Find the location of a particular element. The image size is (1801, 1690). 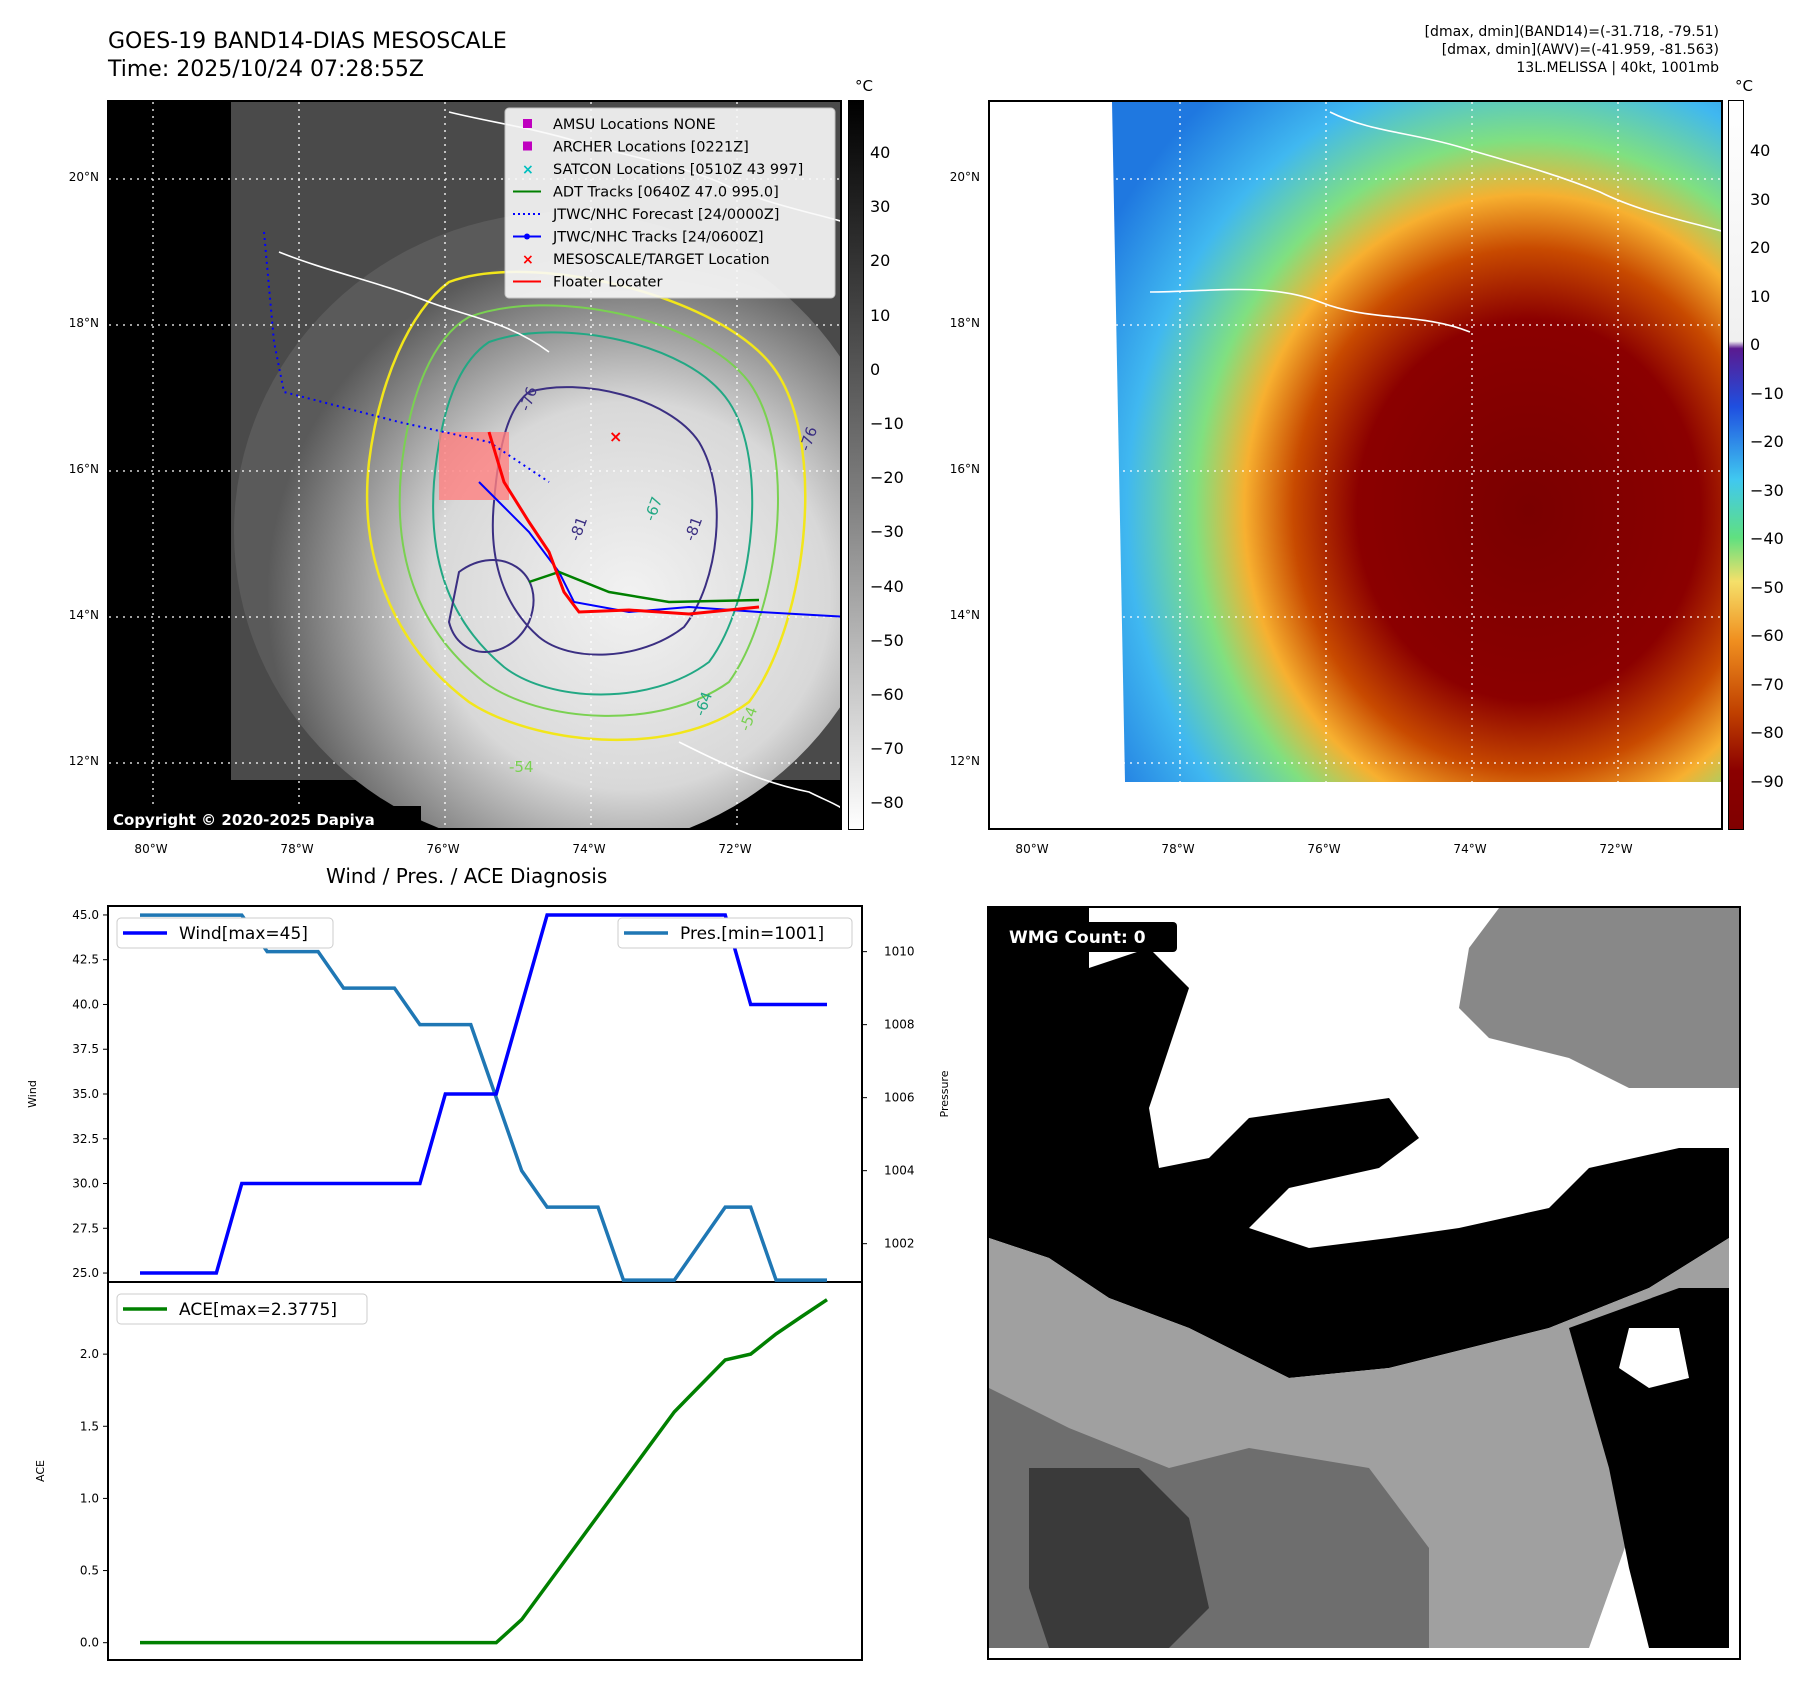

legend-label: ARCHER Locations [0221Z] is located at coordinates (651, 148).